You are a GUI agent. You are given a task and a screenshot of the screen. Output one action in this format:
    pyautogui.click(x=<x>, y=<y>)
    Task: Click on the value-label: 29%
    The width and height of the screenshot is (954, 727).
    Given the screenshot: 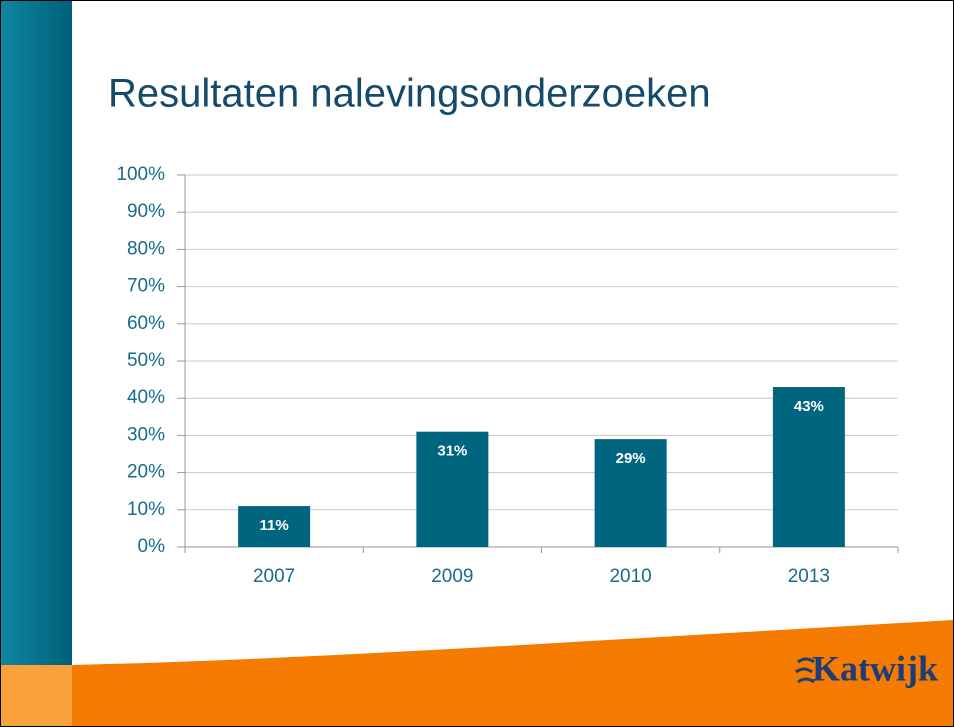 What is the action you would take?
    pyautogui.click(x=631, y=458)
    